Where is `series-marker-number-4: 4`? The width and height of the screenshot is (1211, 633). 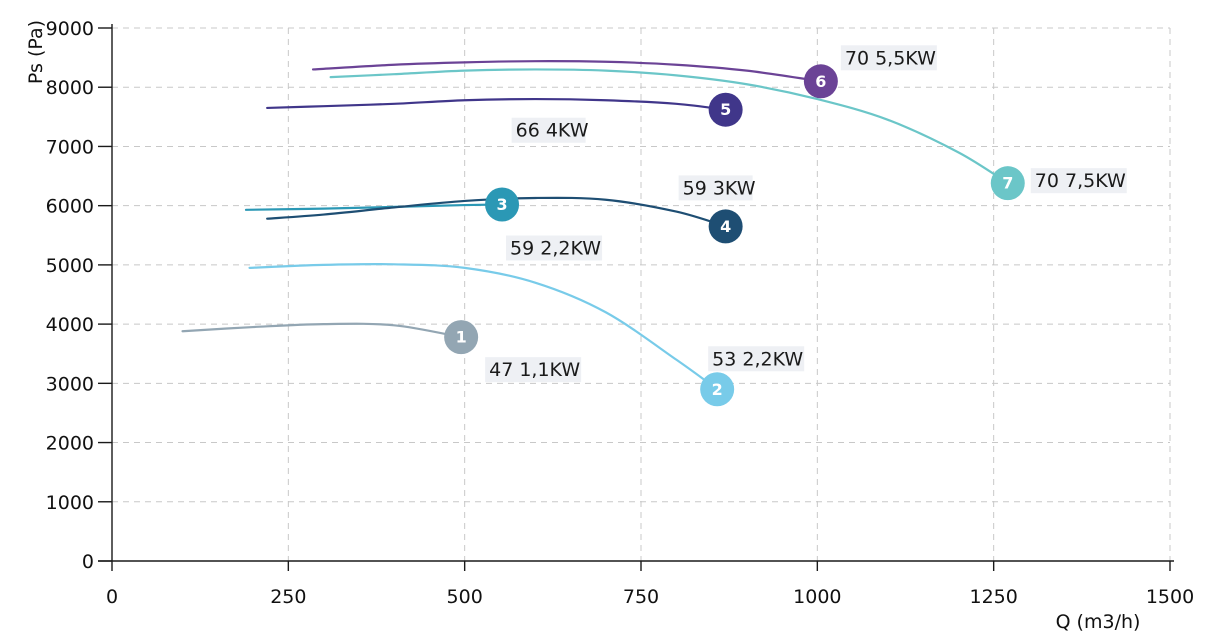
series-marker-number-4: 4 is located at coordinates (725, 226).